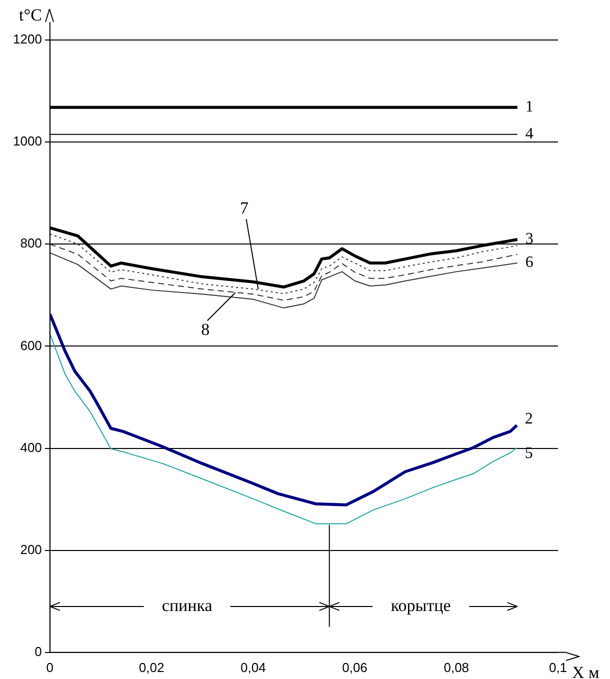 The width and height of the screenshot is (610, 679). Describe the element at coordinates (205, 330) in the screenshot. I see `annotation: 8` at that location.